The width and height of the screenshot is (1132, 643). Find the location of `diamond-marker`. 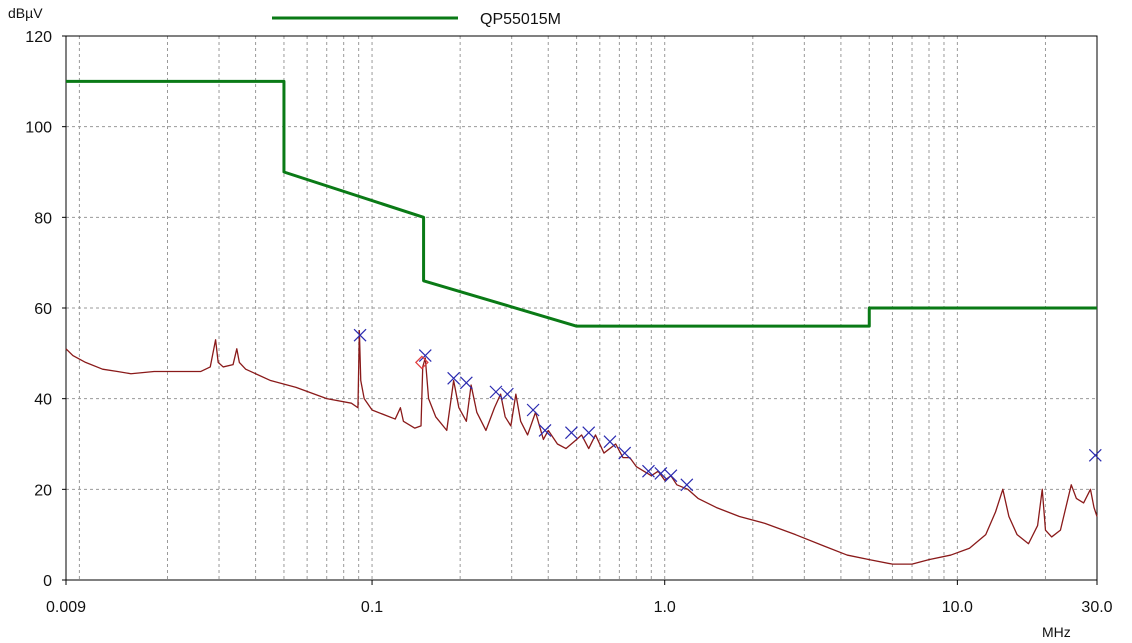

diamond-marker is located at coordinates (421, 362).